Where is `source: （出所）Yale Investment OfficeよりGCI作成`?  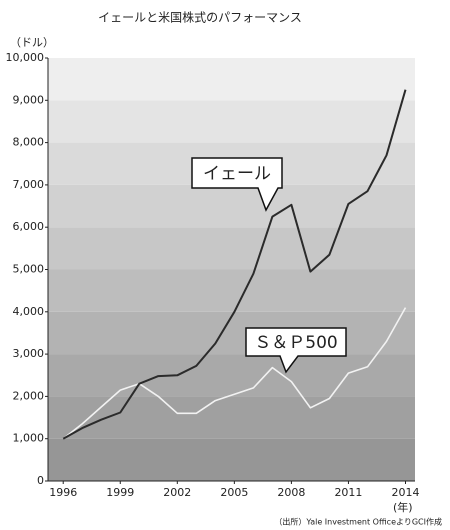 source: （出所）Yale Investment OfficeよりGCI作成 is located at coordinates (358, 522).